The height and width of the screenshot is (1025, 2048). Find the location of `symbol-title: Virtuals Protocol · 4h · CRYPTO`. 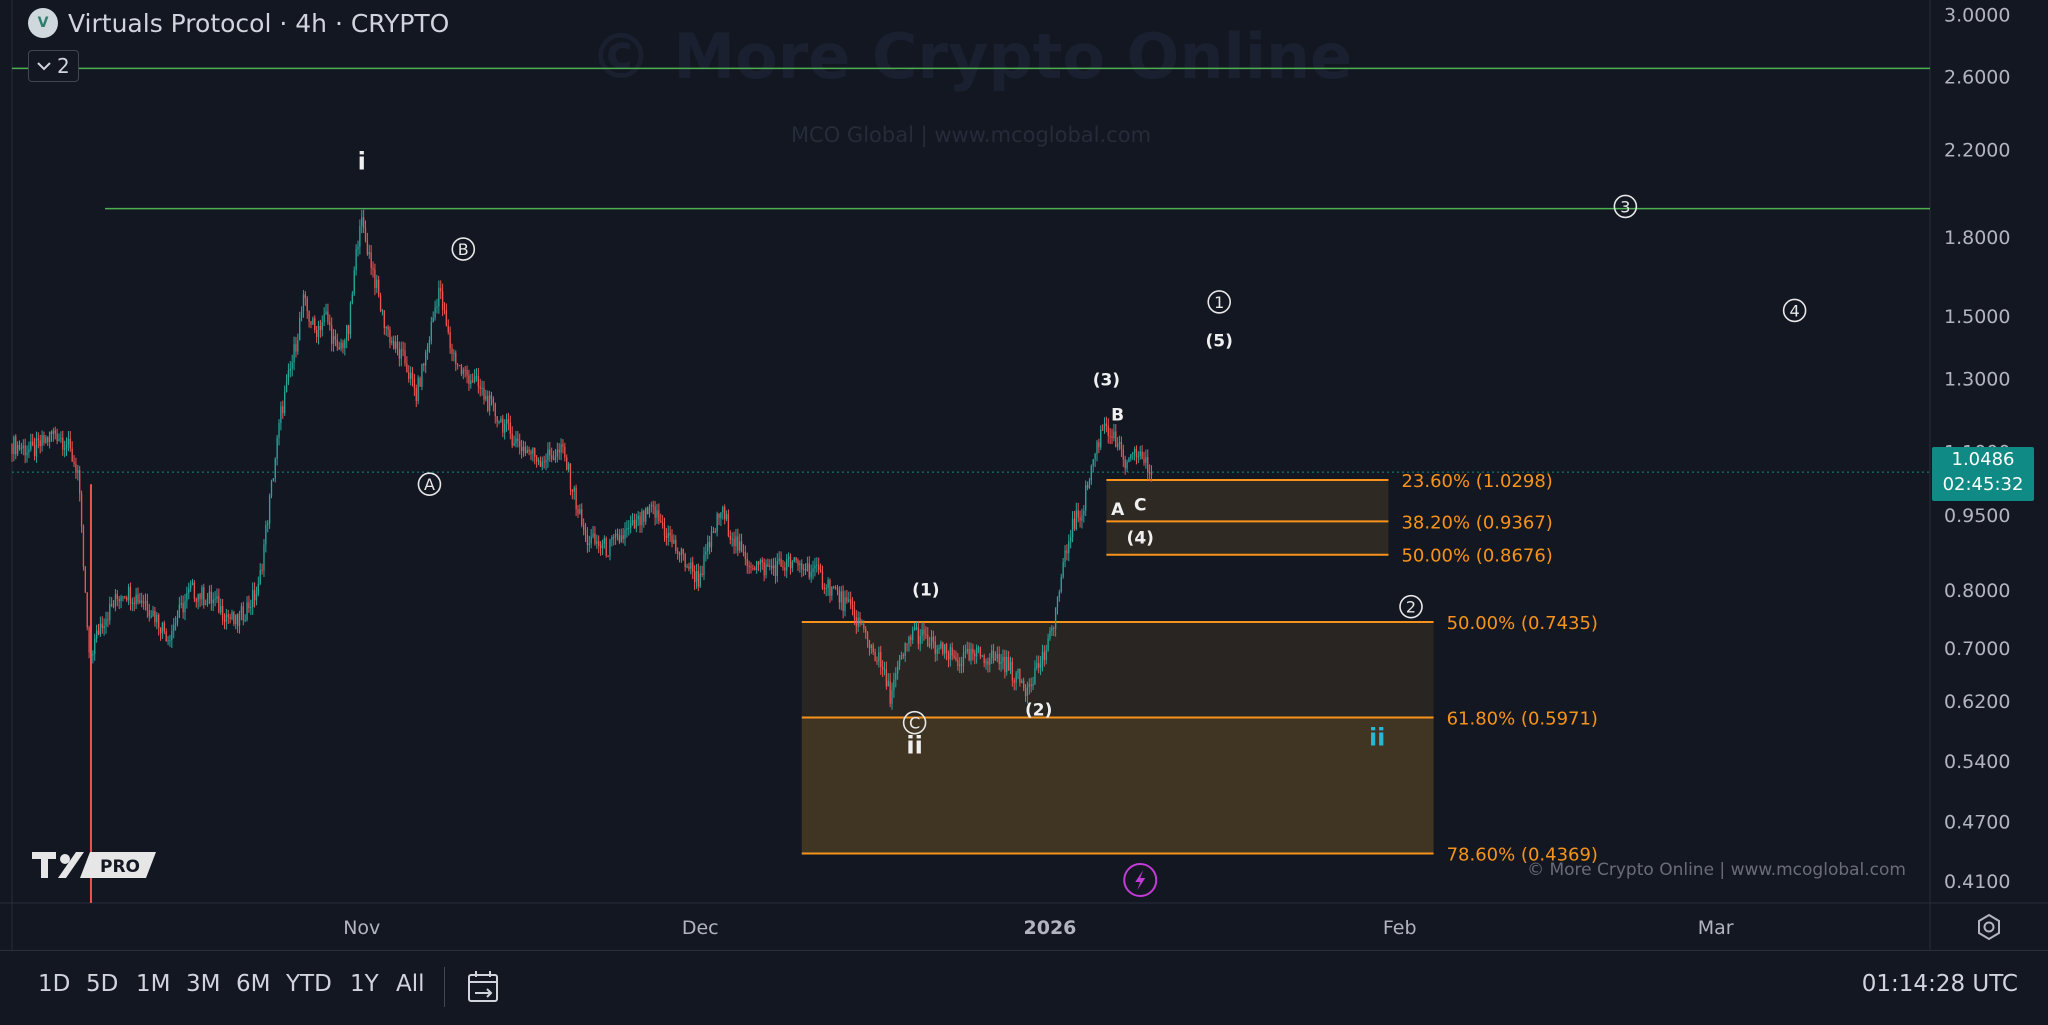

symbol-title: Virtuals Protocol · 4h · CRYPTO is located at coordinates (259, 23).